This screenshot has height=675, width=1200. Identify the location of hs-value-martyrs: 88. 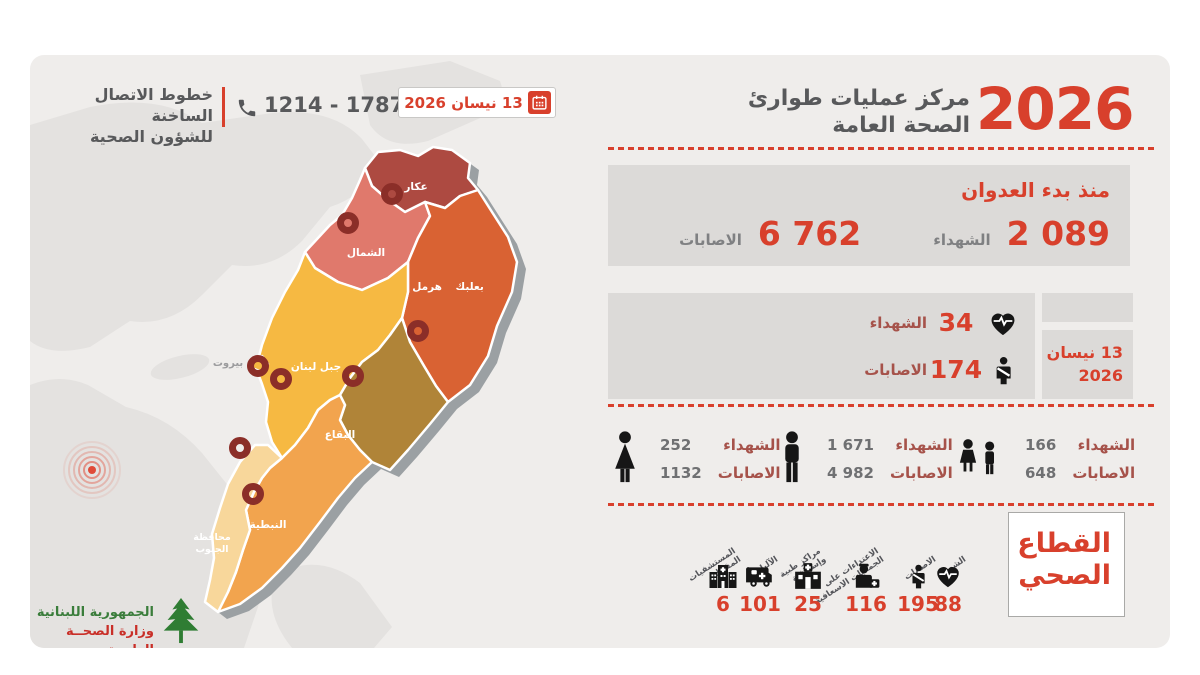
(948, 604).